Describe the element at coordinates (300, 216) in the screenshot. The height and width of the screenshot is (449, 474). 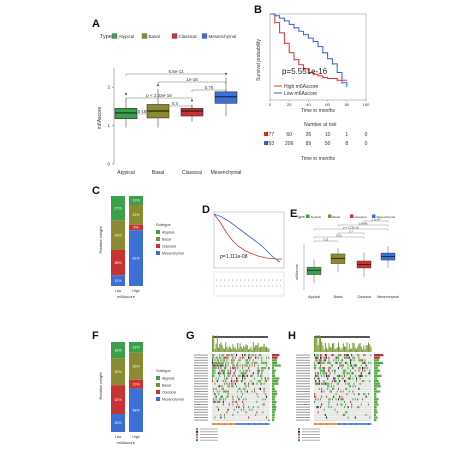
I see `panel-e-legend-title: Type` at that location.